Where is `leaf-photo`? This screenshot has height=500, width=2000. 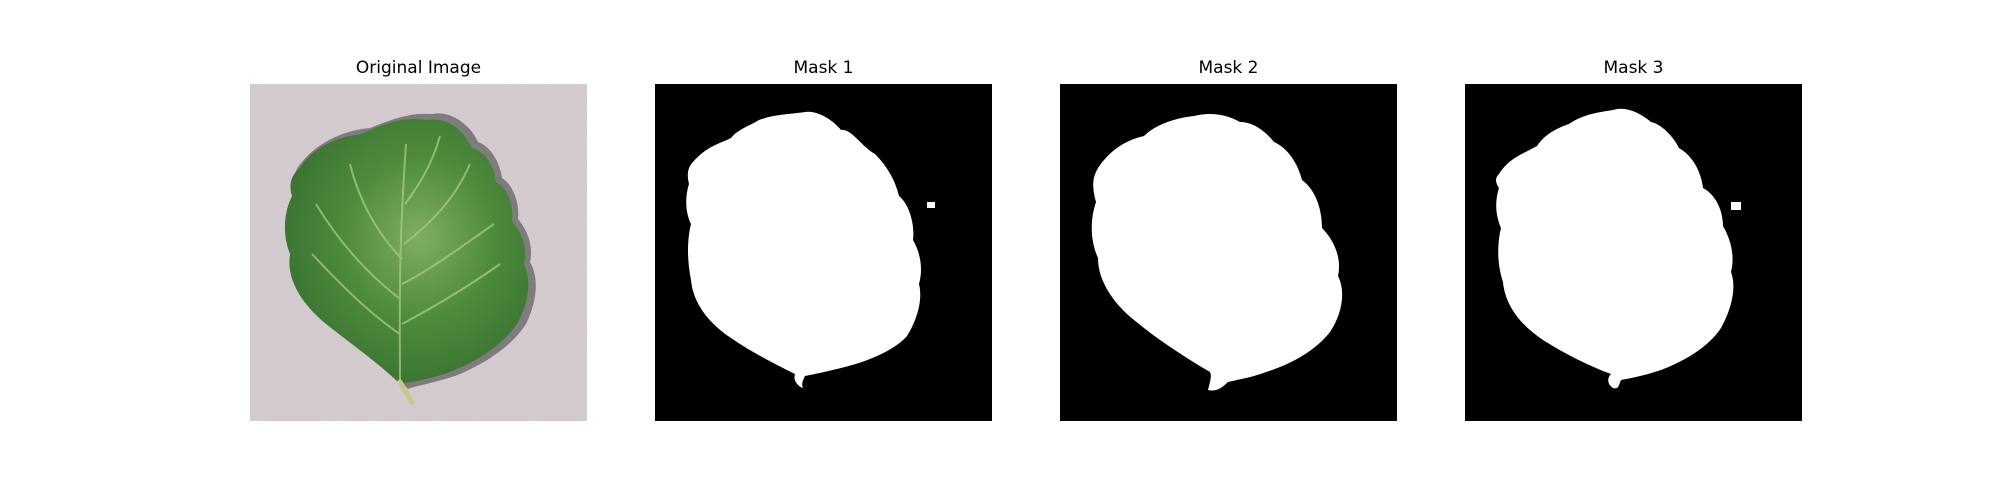
leaf-photo is located at coordinates (418, 252).